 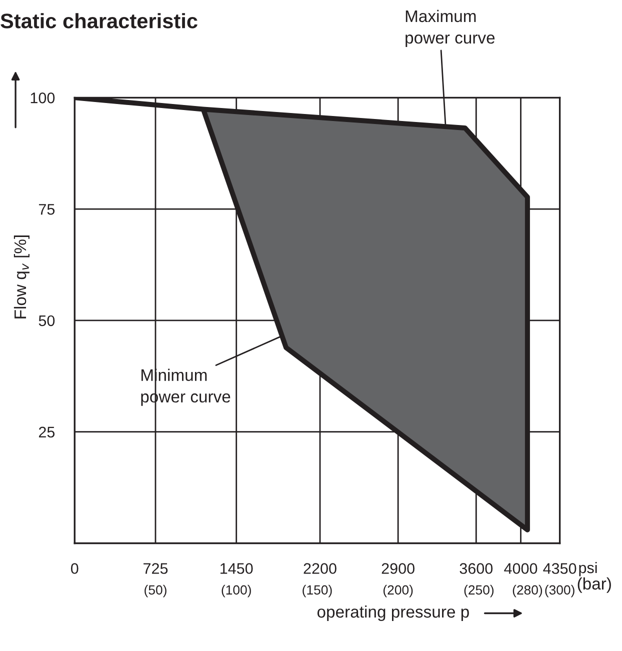 I want to click on x2-axis-title: (bar), so click(x=594, y=585).